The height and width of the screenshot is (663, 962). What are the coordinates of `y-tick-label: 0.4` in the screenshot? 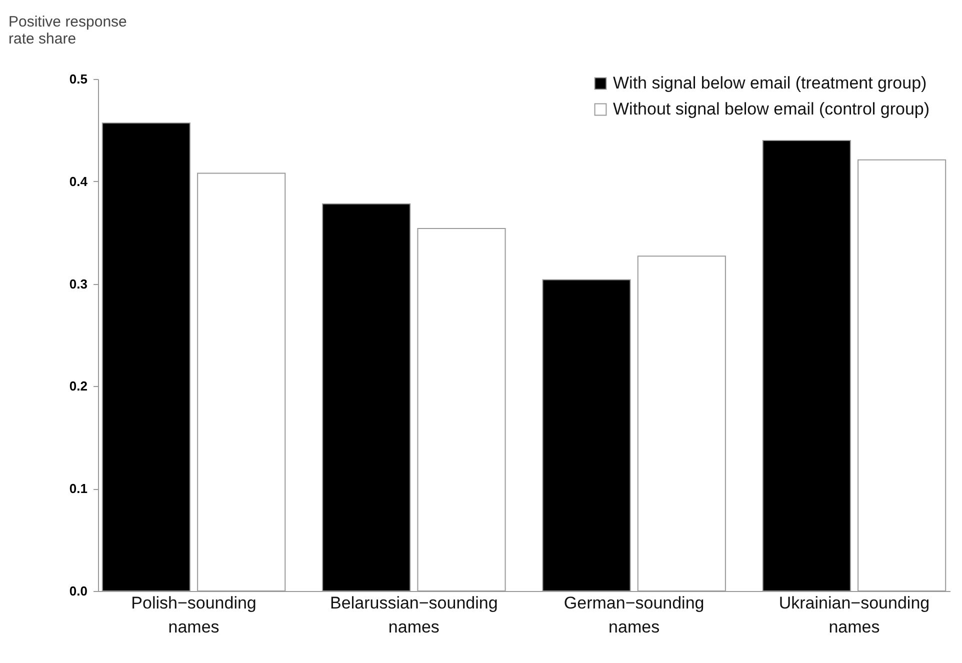 It's located at (78, 181).